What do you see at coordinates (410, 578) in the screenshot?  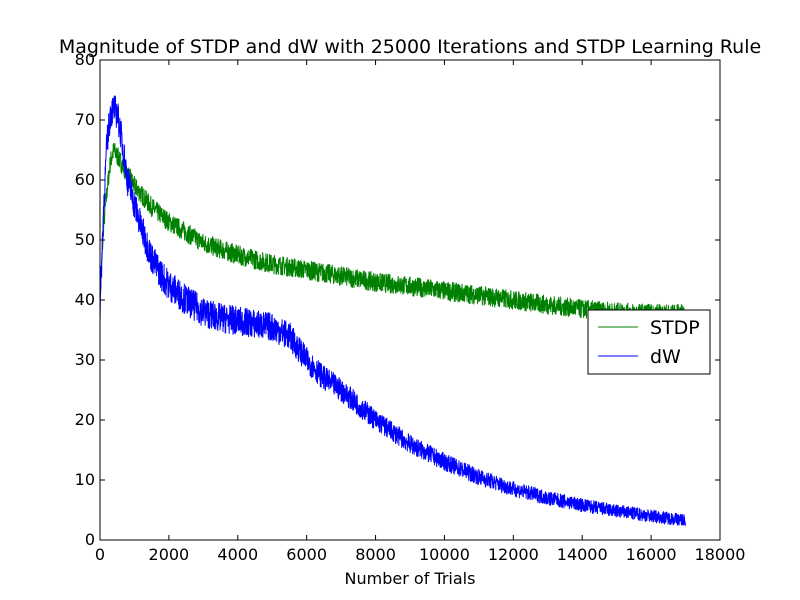 I see `x-axis-label: Number of Trials` at bounding box center [410, 578].